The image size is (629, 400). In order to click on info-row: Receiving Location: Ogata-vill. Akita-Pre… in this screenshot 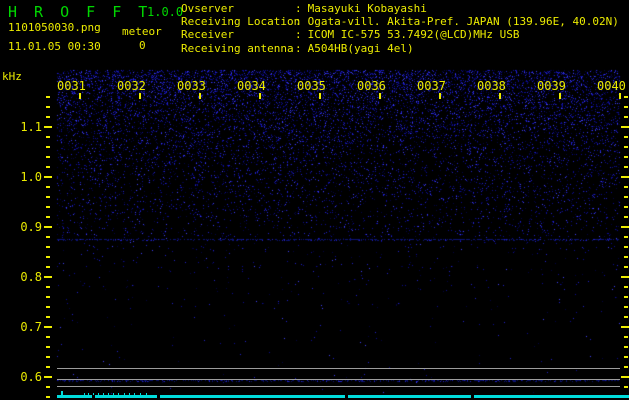, I will do `click(405, 21)`.